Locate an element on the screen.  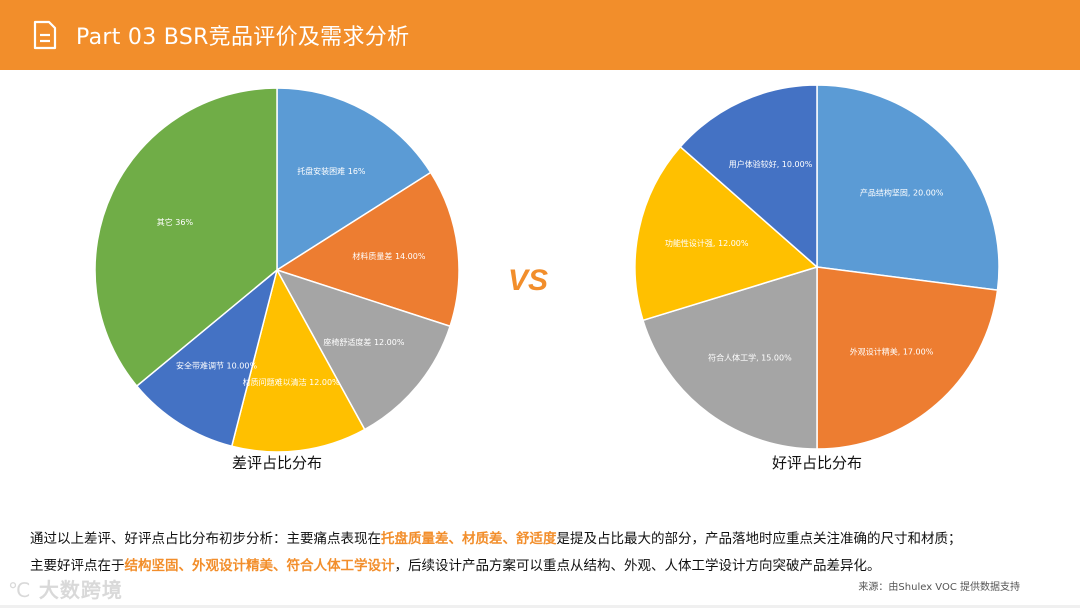
summary-line-1-segment-0: 通过以上差评、好评点占比分布初步分析：主要痛点表现在 is located at coordinates (205, 539).